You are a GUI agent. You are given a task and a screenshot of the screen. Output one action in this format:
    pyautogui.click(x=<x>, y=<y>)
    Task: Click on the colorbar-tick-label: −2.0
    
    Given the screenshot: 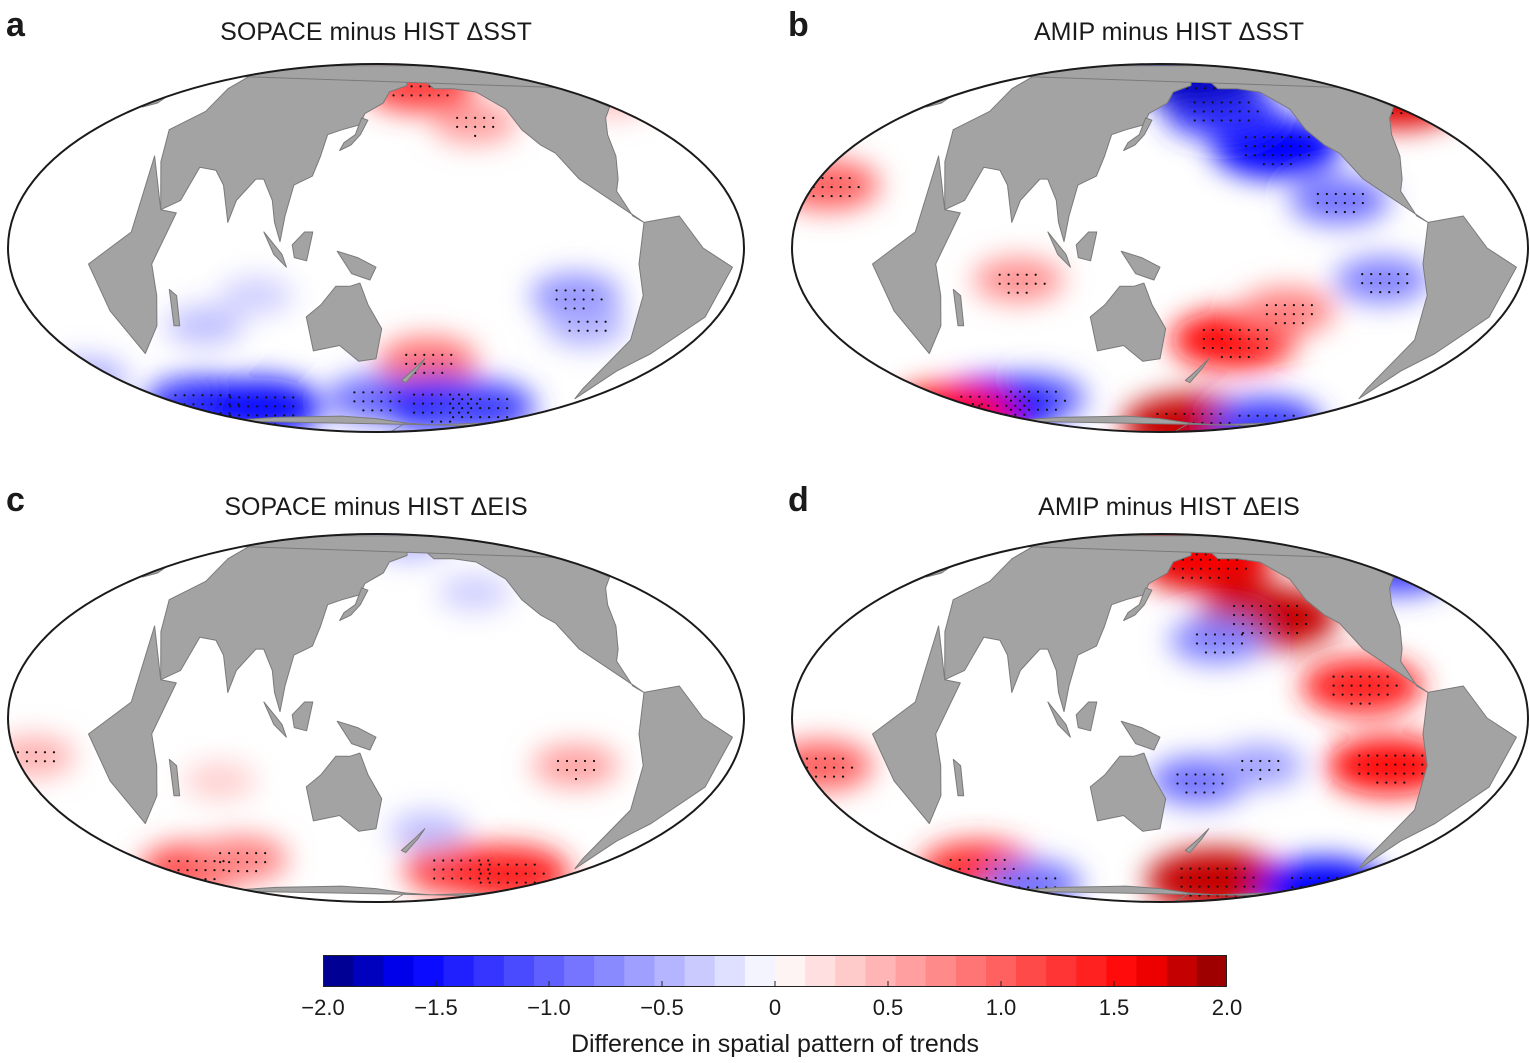 What is the action you would take?
    pyautogui.click(x=323, y=1007)
    